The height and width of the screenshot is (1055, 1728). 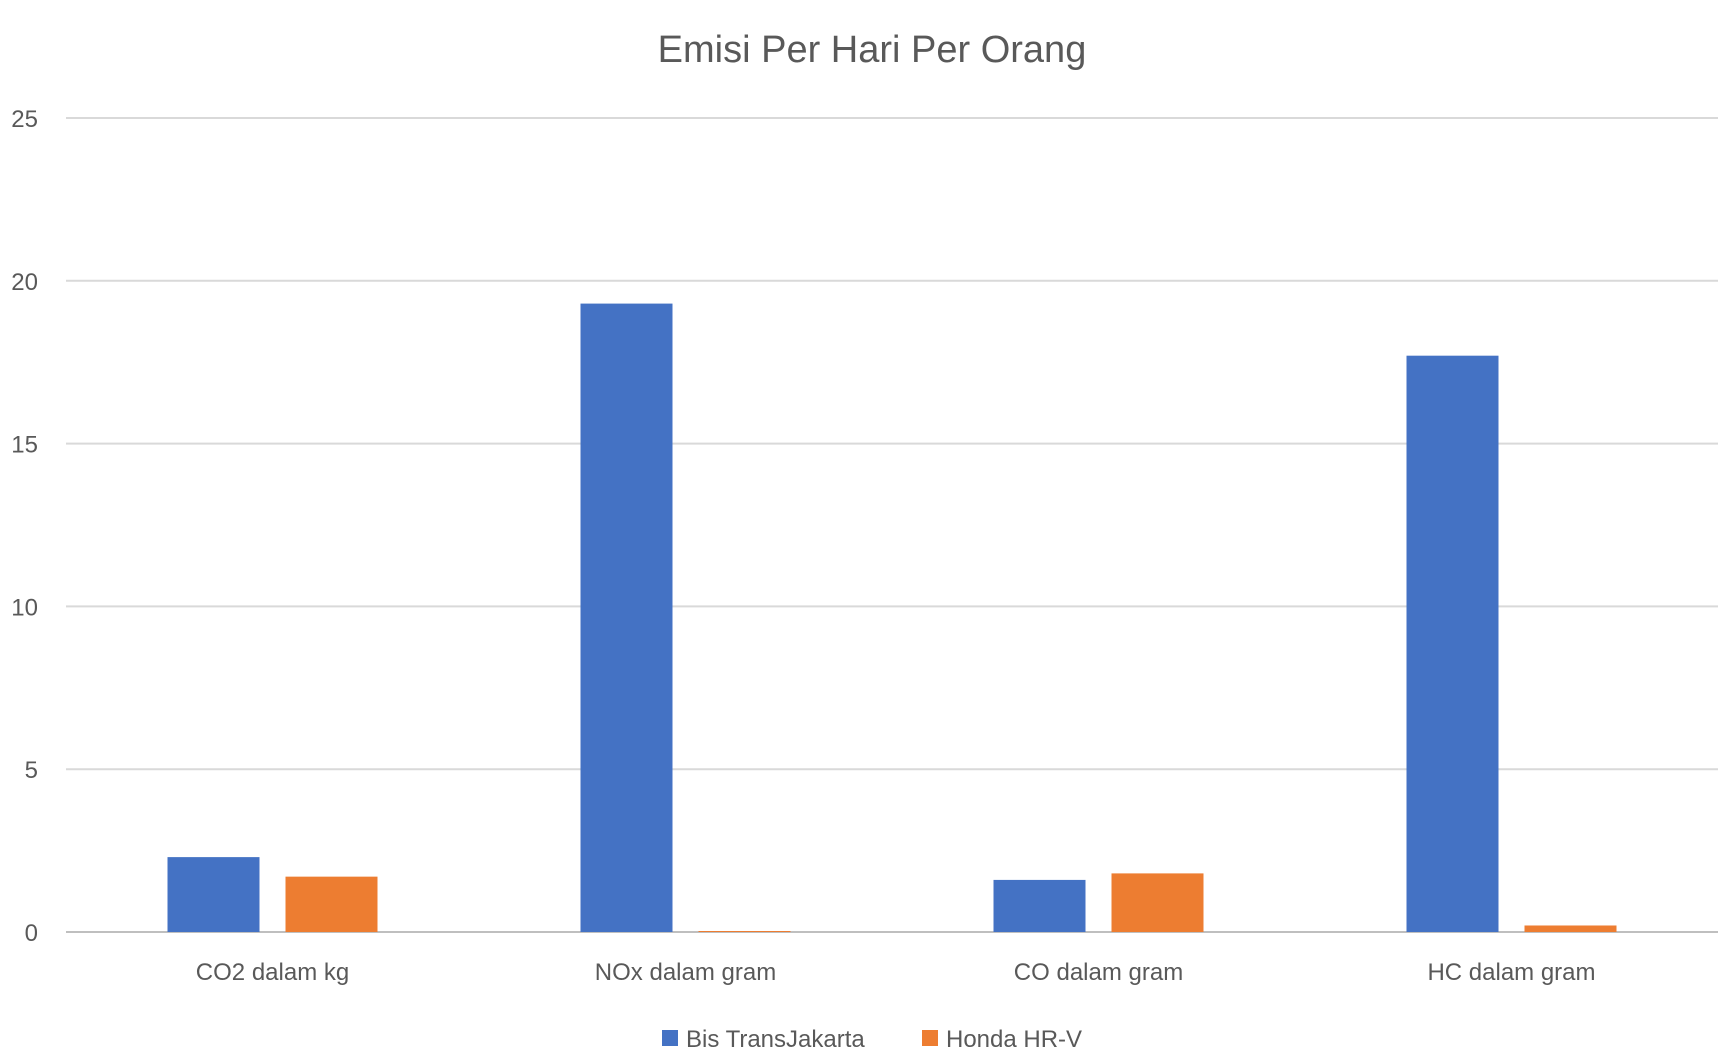 What do you see at coordinates (24, 526) in the screenshot?
I see `y-axis-ticks: 0 5 10 15 20 25` at bounding box center [24, 526].